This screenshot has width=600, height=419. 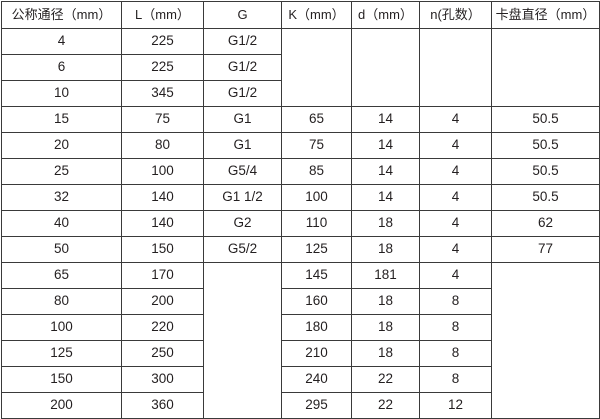 I want to click on header-k: K（mm）, so click(x=316, y=15).